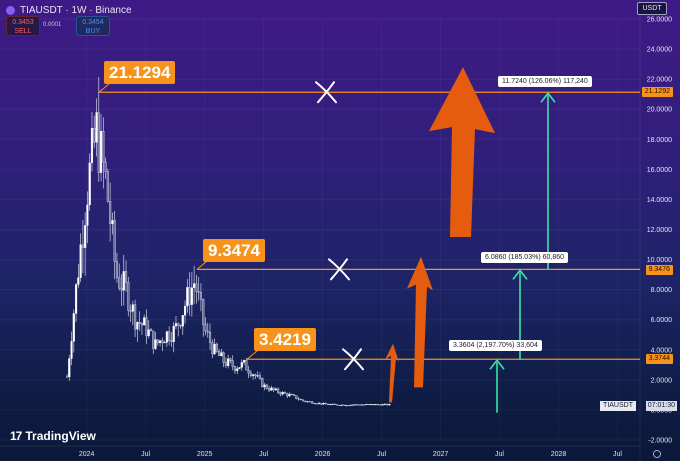 The image size is (680, 461). What do you see at coordinates (659, 140) in the screenshot?
I see `y-tick-label: 18.0000` at bounding box center [659, 140].